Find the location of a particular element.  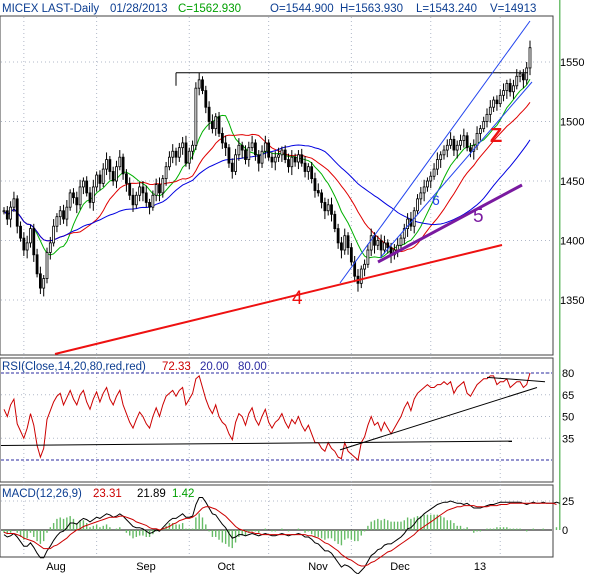

macd-line is located at coordinates (281, 535).